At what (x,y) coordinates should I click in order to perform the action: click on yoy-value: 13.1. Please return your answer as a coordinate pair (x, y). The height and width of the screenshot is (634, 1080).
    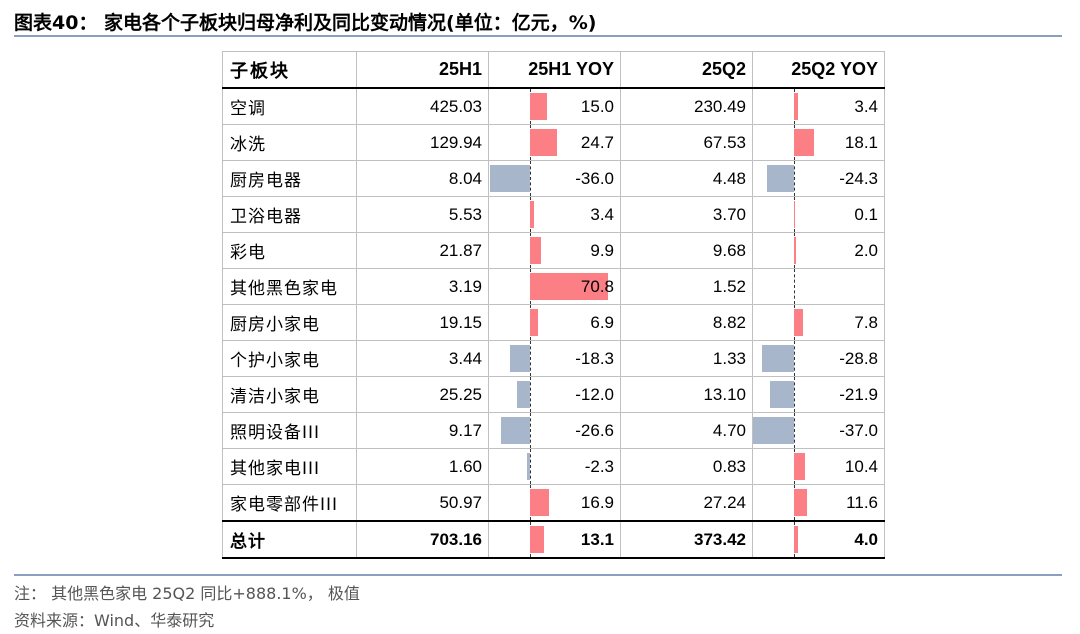
    Looking at the image, I should click on (597, 539).